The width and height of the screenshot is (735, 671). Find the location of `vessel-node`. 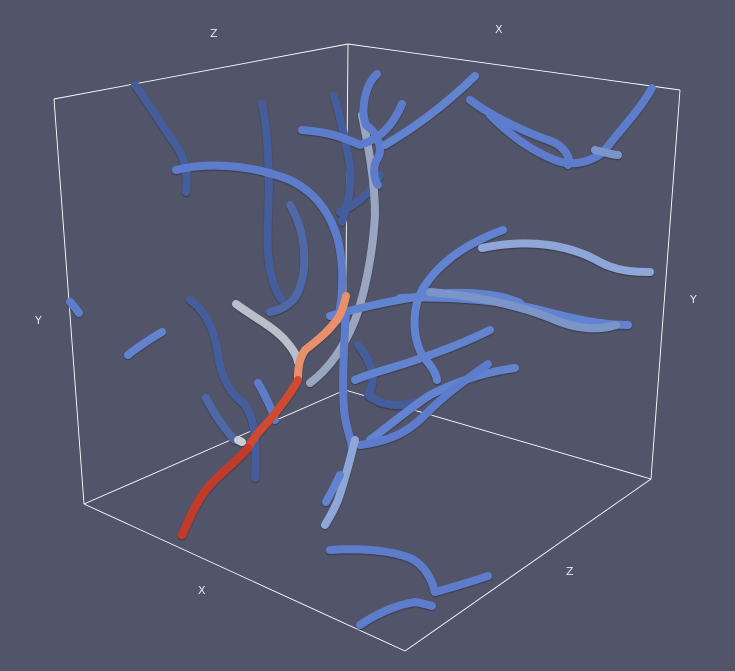

vessel-node is located at coordinates (240, 441).